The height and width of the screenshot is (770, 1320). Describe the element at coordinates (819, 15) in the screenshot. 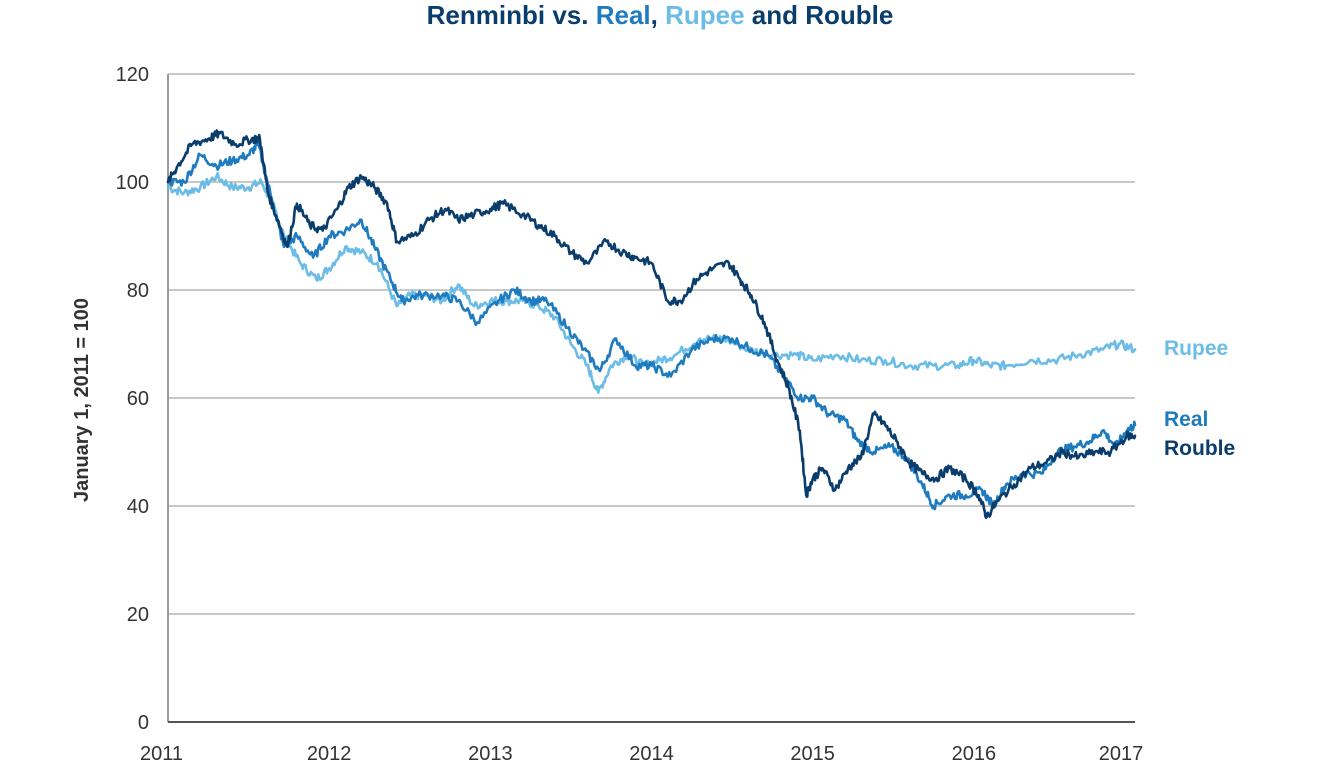

I see `title-part: and Rouble` at that location.